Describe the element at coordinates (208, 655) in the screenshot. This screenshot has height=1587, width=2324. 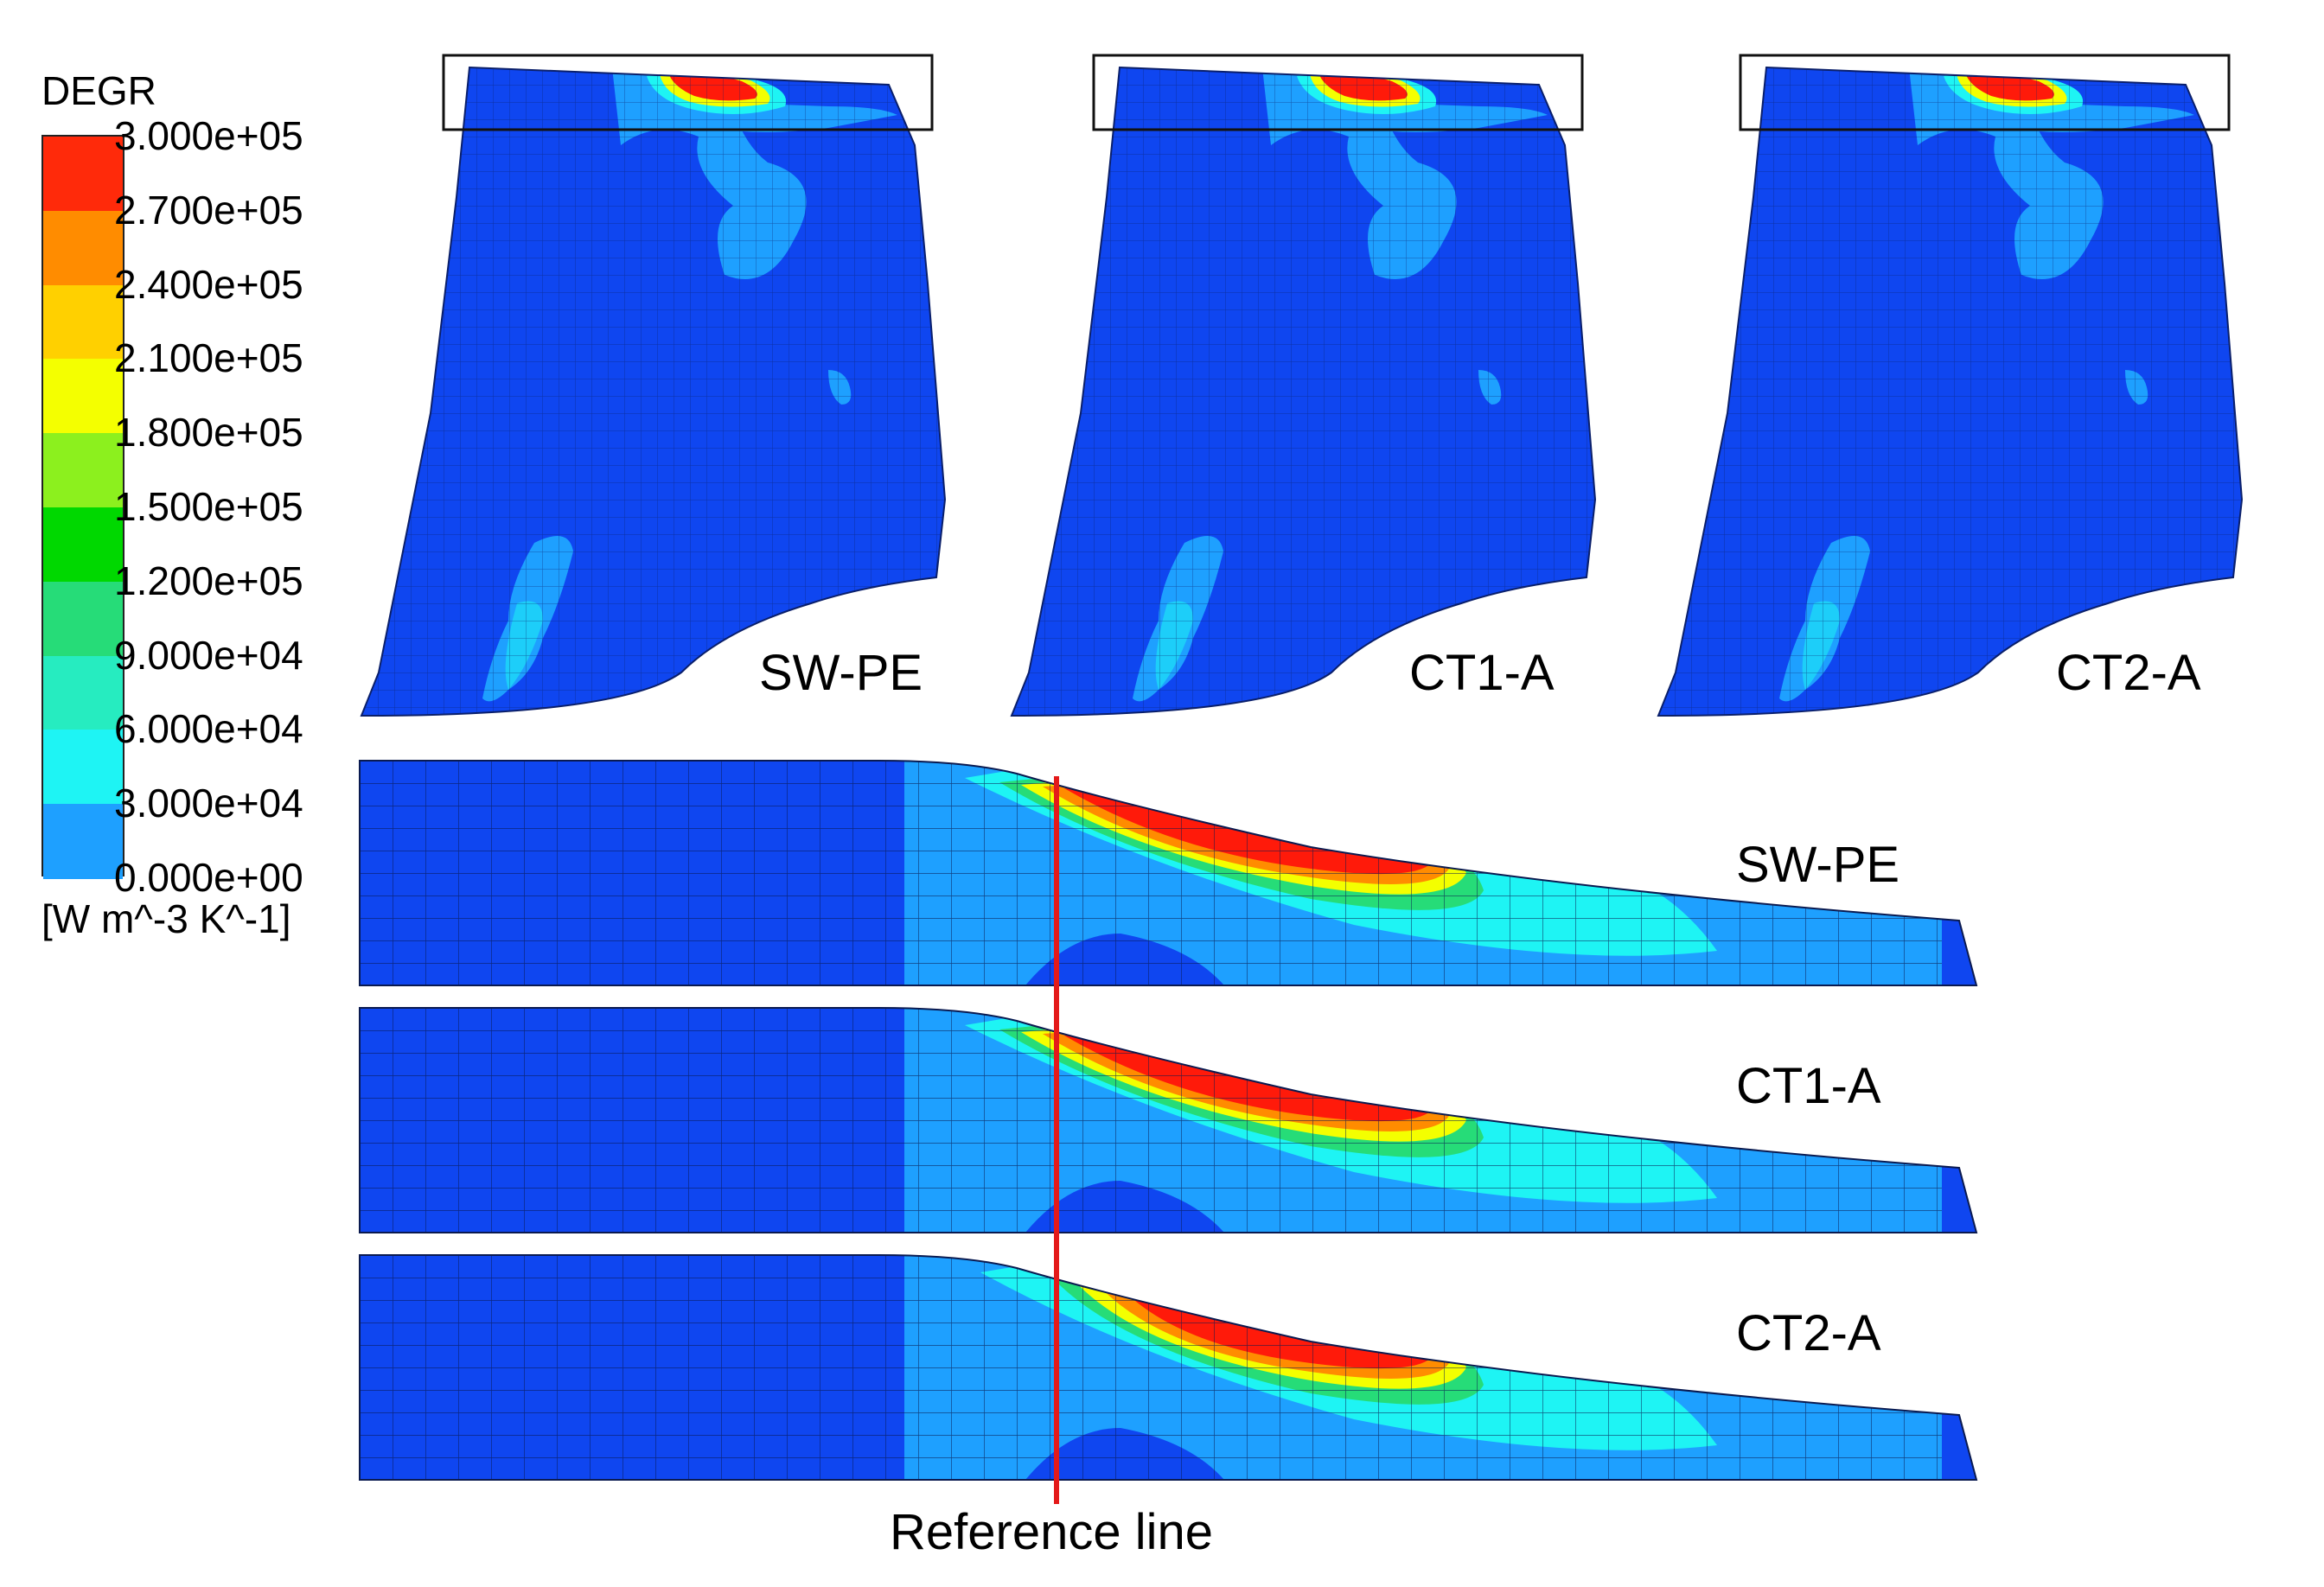
I see `legend-tick-label: 9.000e+04` at that location.